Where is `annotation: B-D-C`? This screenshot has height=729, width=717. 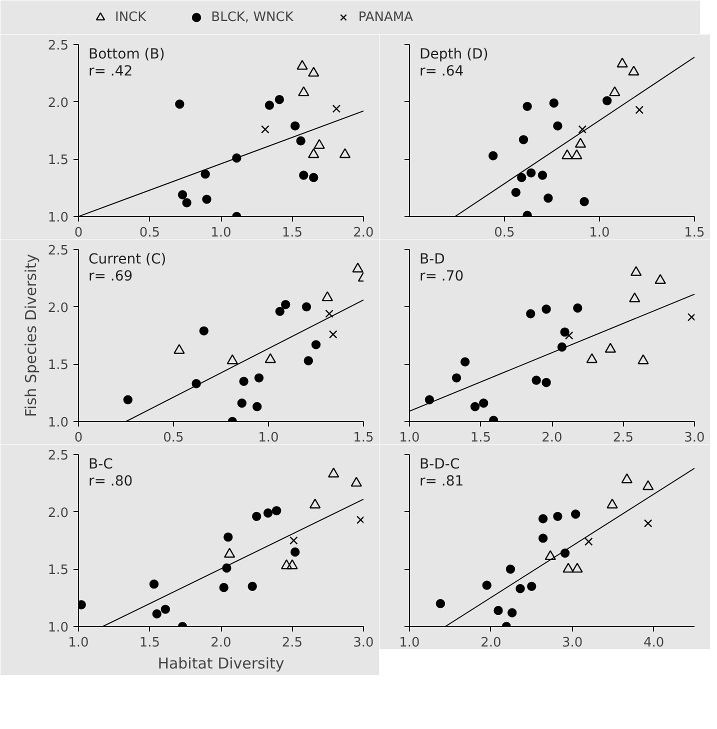
annotation: B-D-C is located at coordinates (440, 464).